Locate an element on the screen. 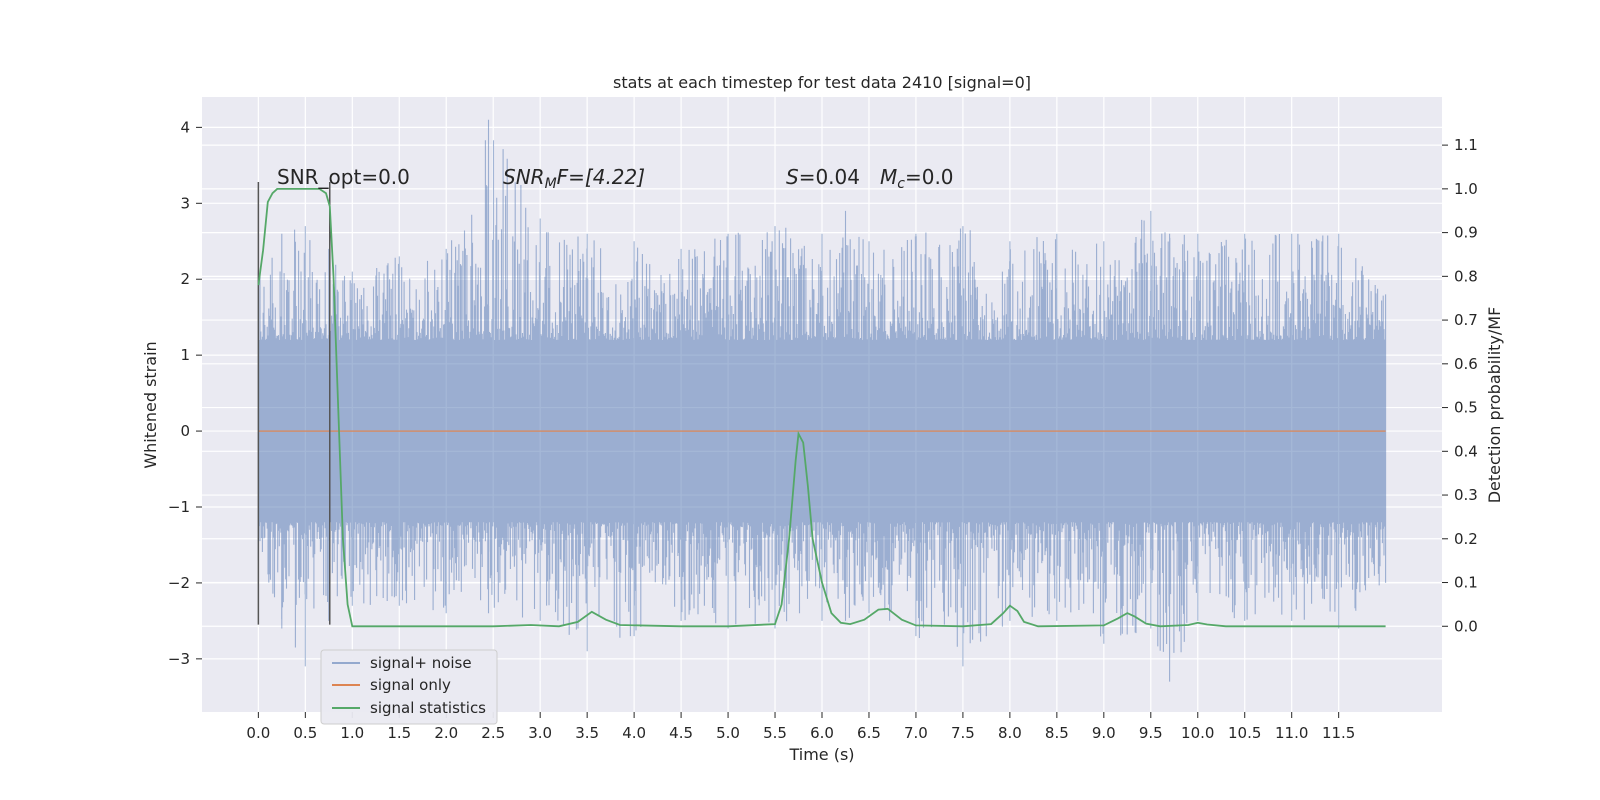 The width and height of the screenshot is (1600, 800). left-y-tick-label-3: 0 is located at coordinates (185, 431).